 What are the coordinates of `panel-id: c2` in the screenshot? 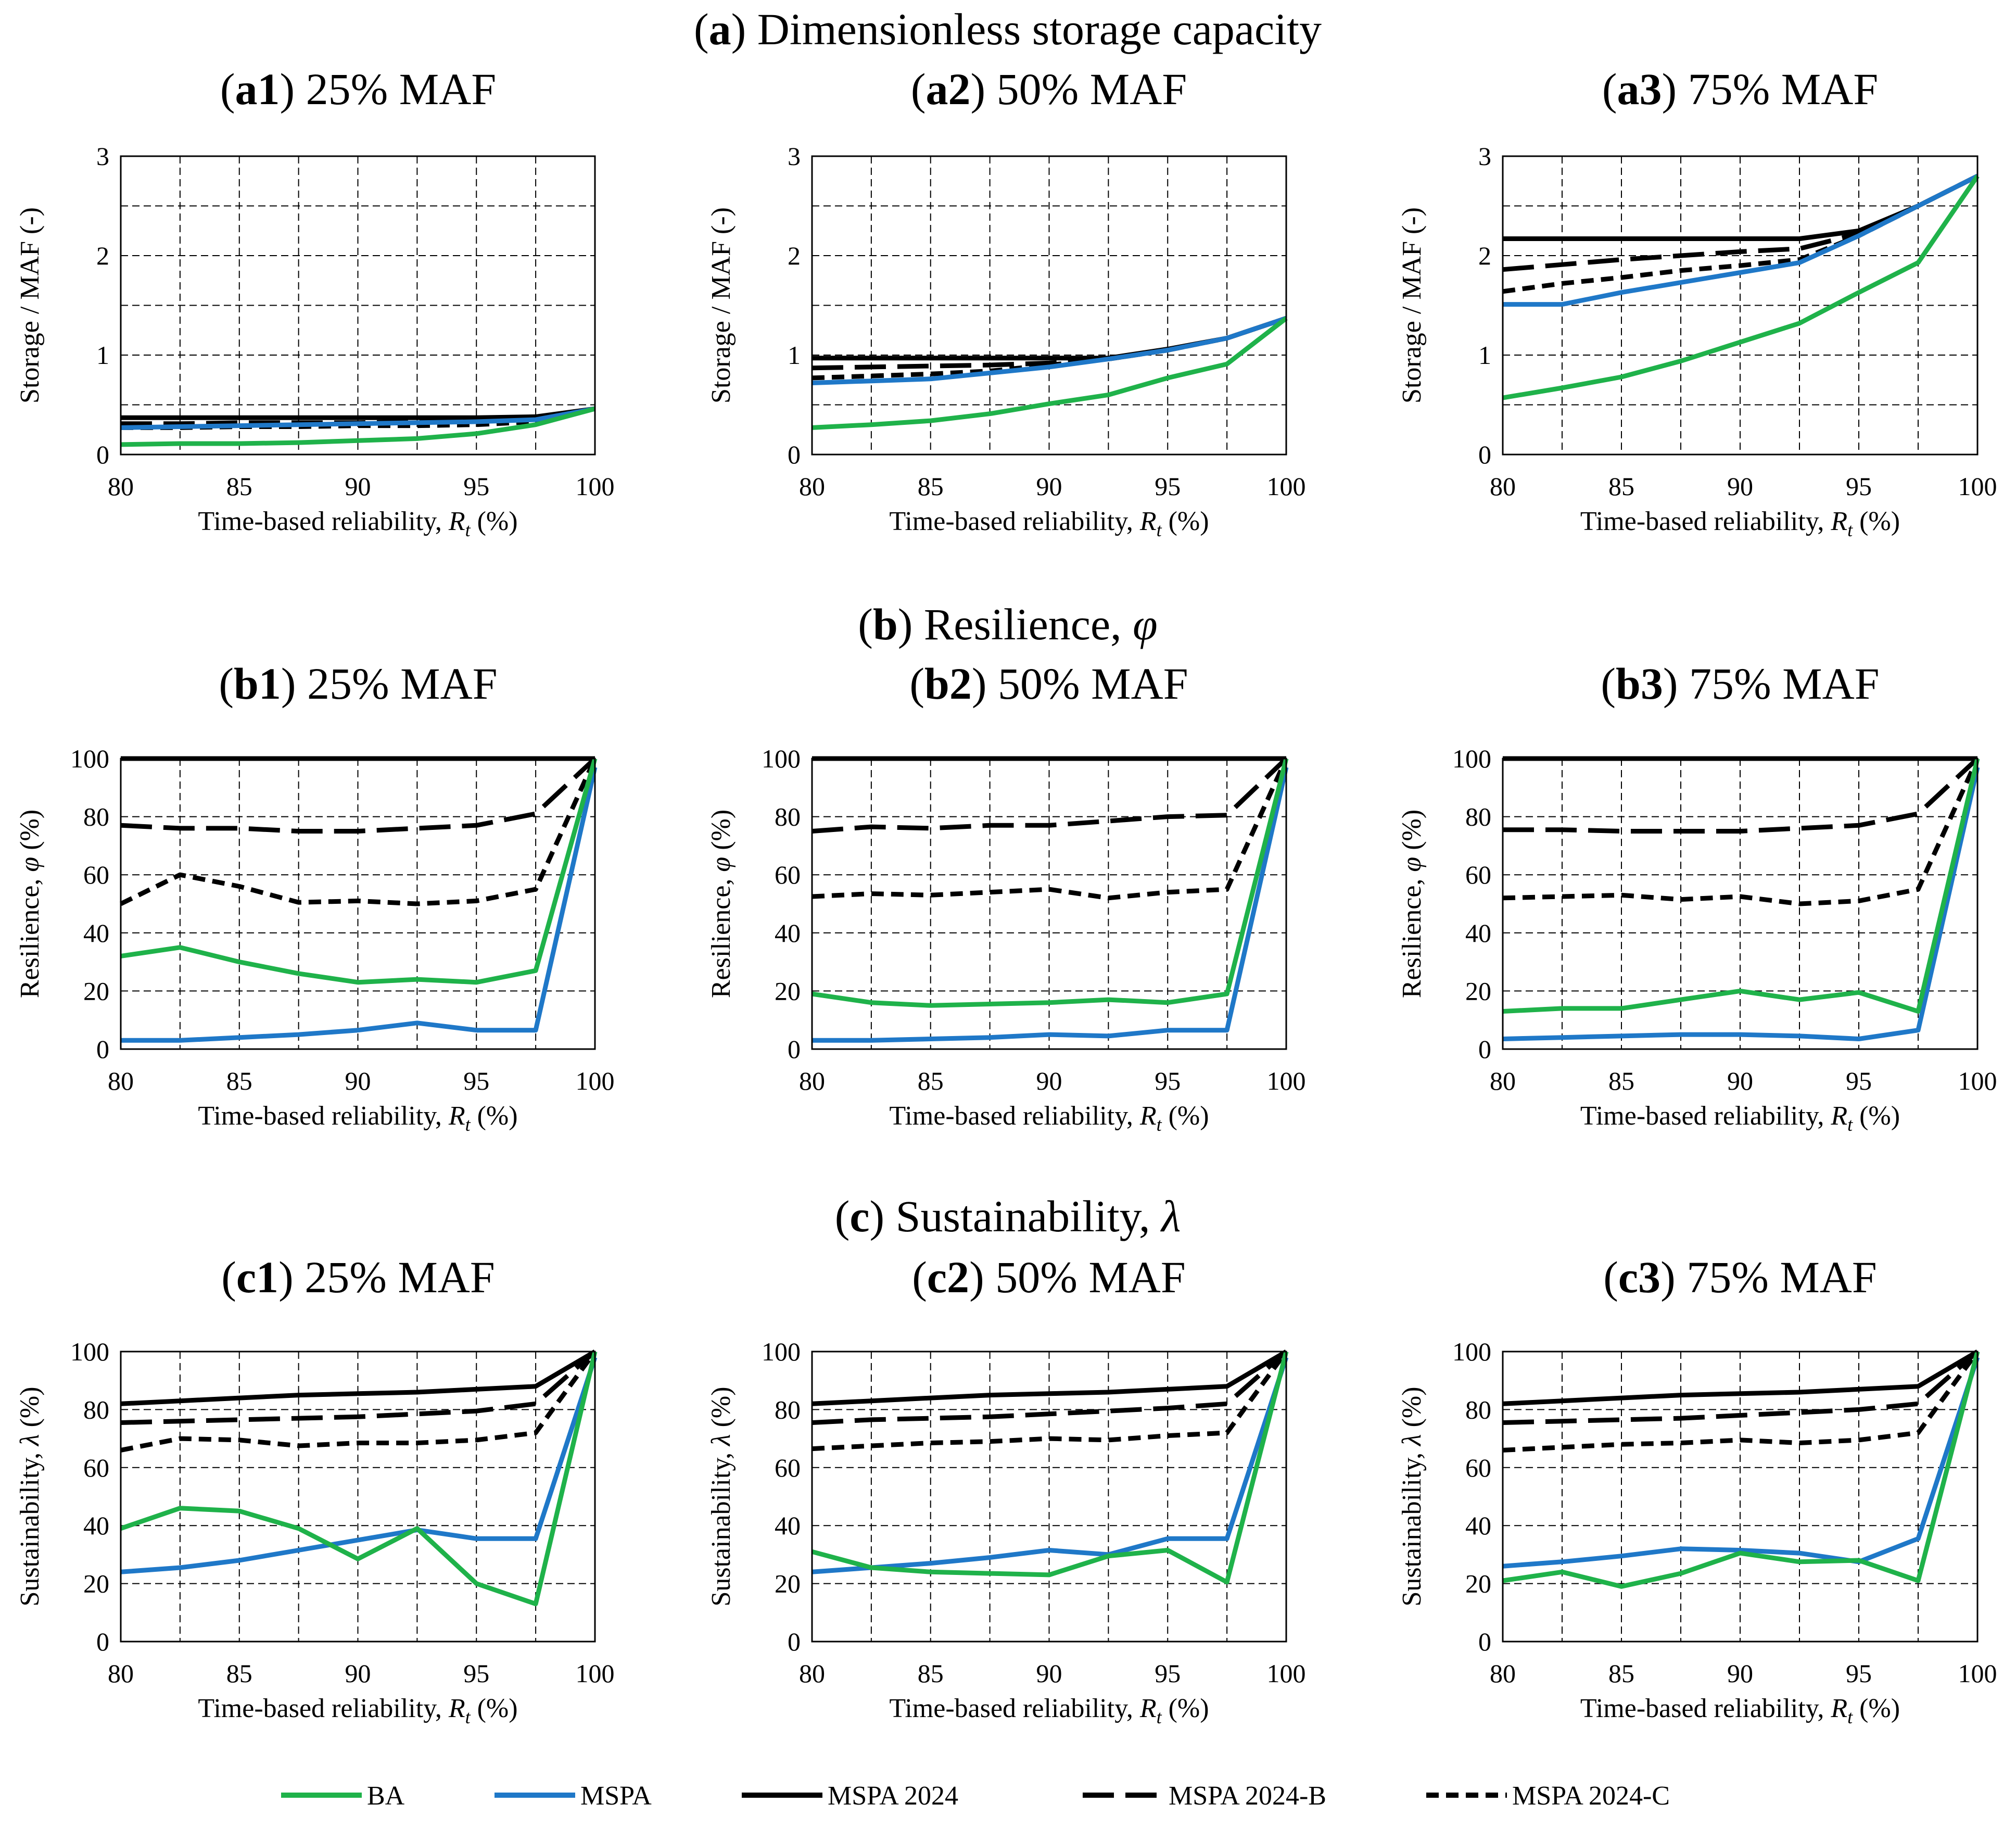 It's located at (948, 1277).